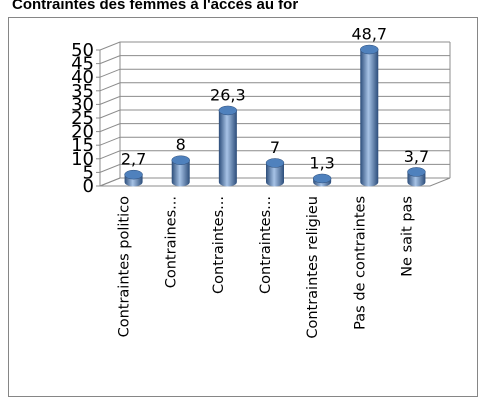 This screenshot has height=401, width=482. I want to click on y-tick-label: 5, so click(88, 172).